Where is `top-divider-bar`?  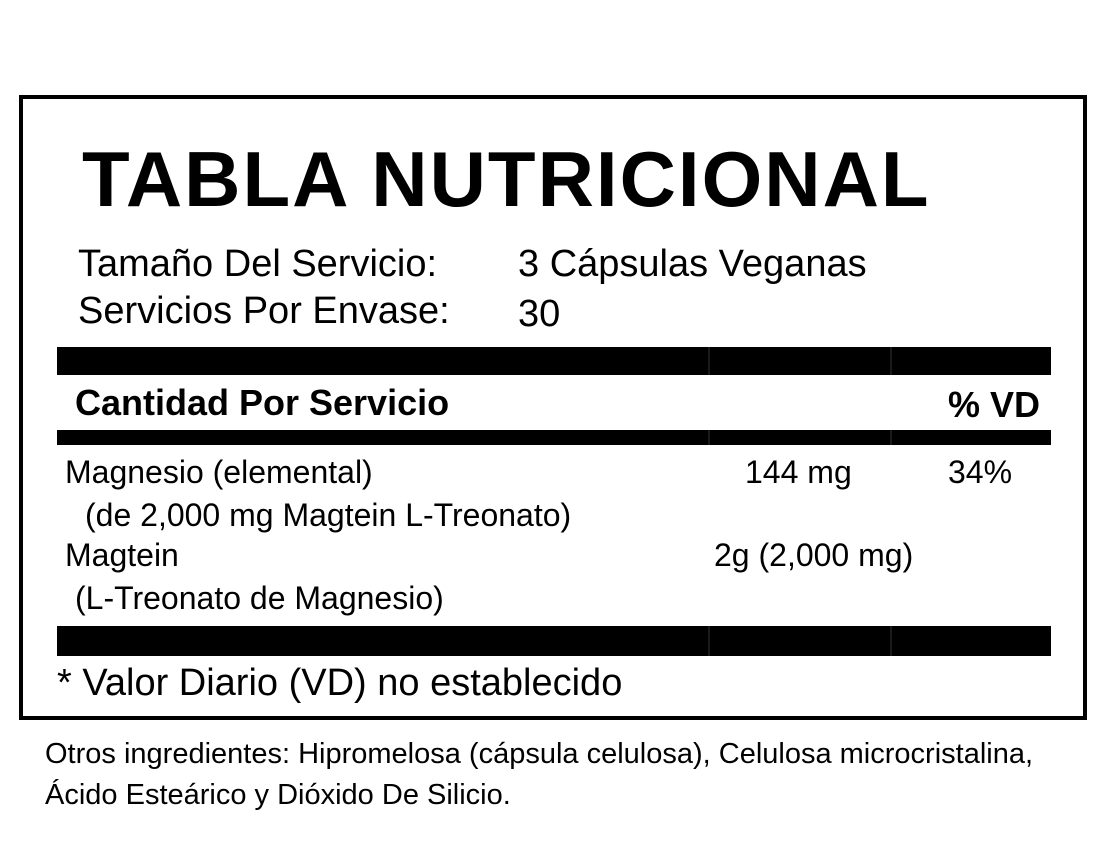
top-divider-bar is located at coordinates (554, 361).